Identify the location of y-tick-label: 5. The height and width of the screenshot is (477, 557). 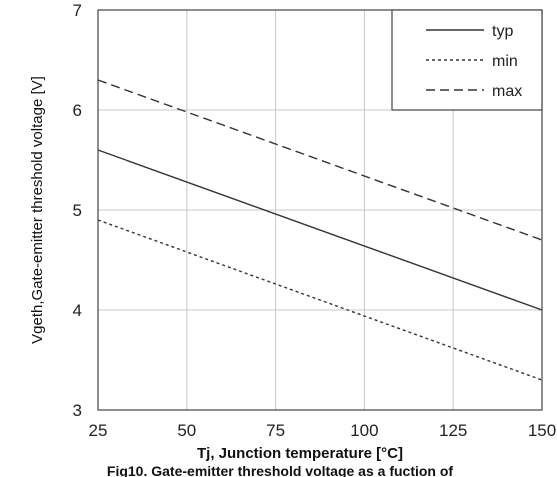
(77, 210).